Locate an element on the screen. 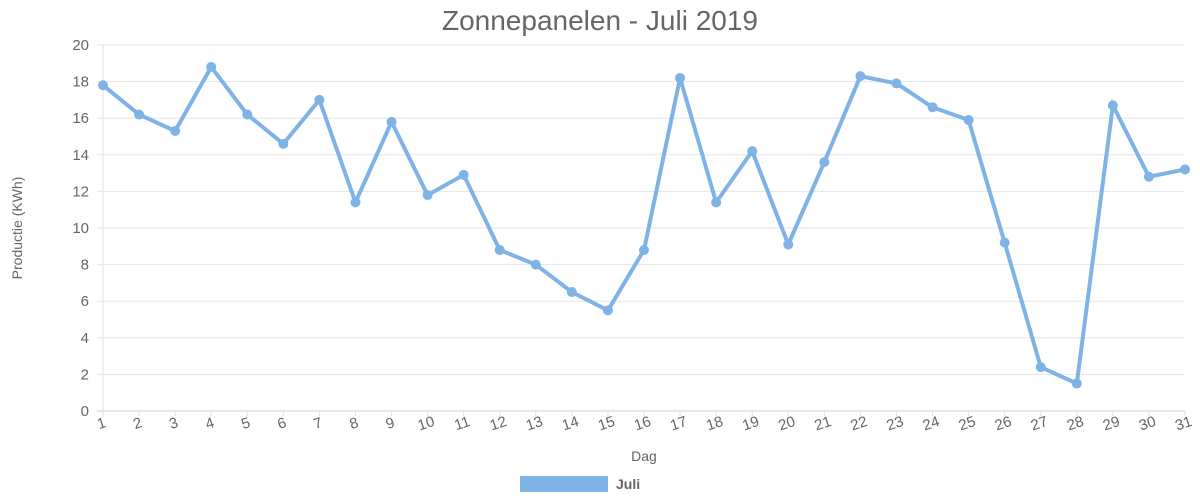 This screenshot has height=500, width=1200. x-tick-label: 6 is located at coordinates (281, 423).